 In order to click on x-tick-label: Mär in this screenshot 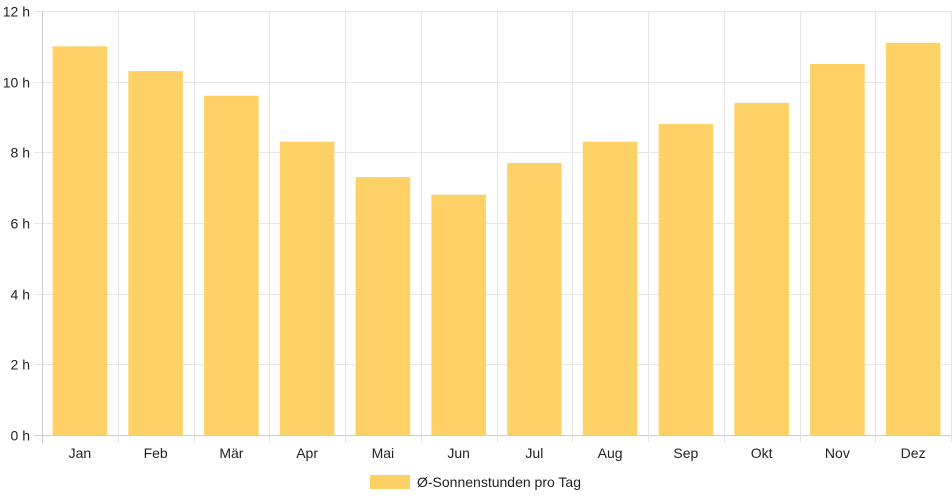, I will do `click(231, 453)`.